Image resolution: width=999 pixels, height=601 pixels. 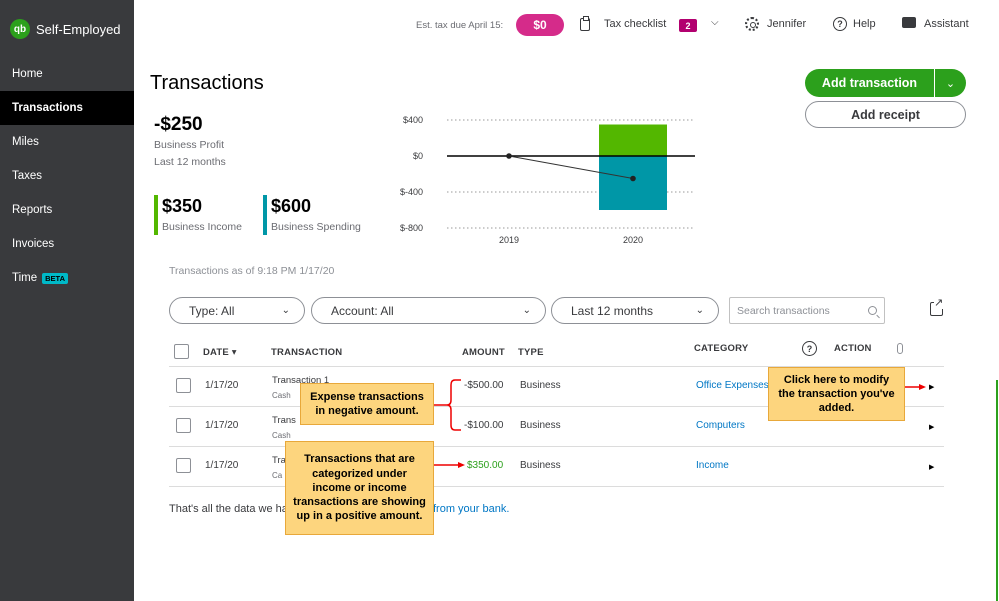 What do you see at coordinates (182, 206) in the screenshot?
I see `business-income-value: $350` at bounding box center [182, 206].